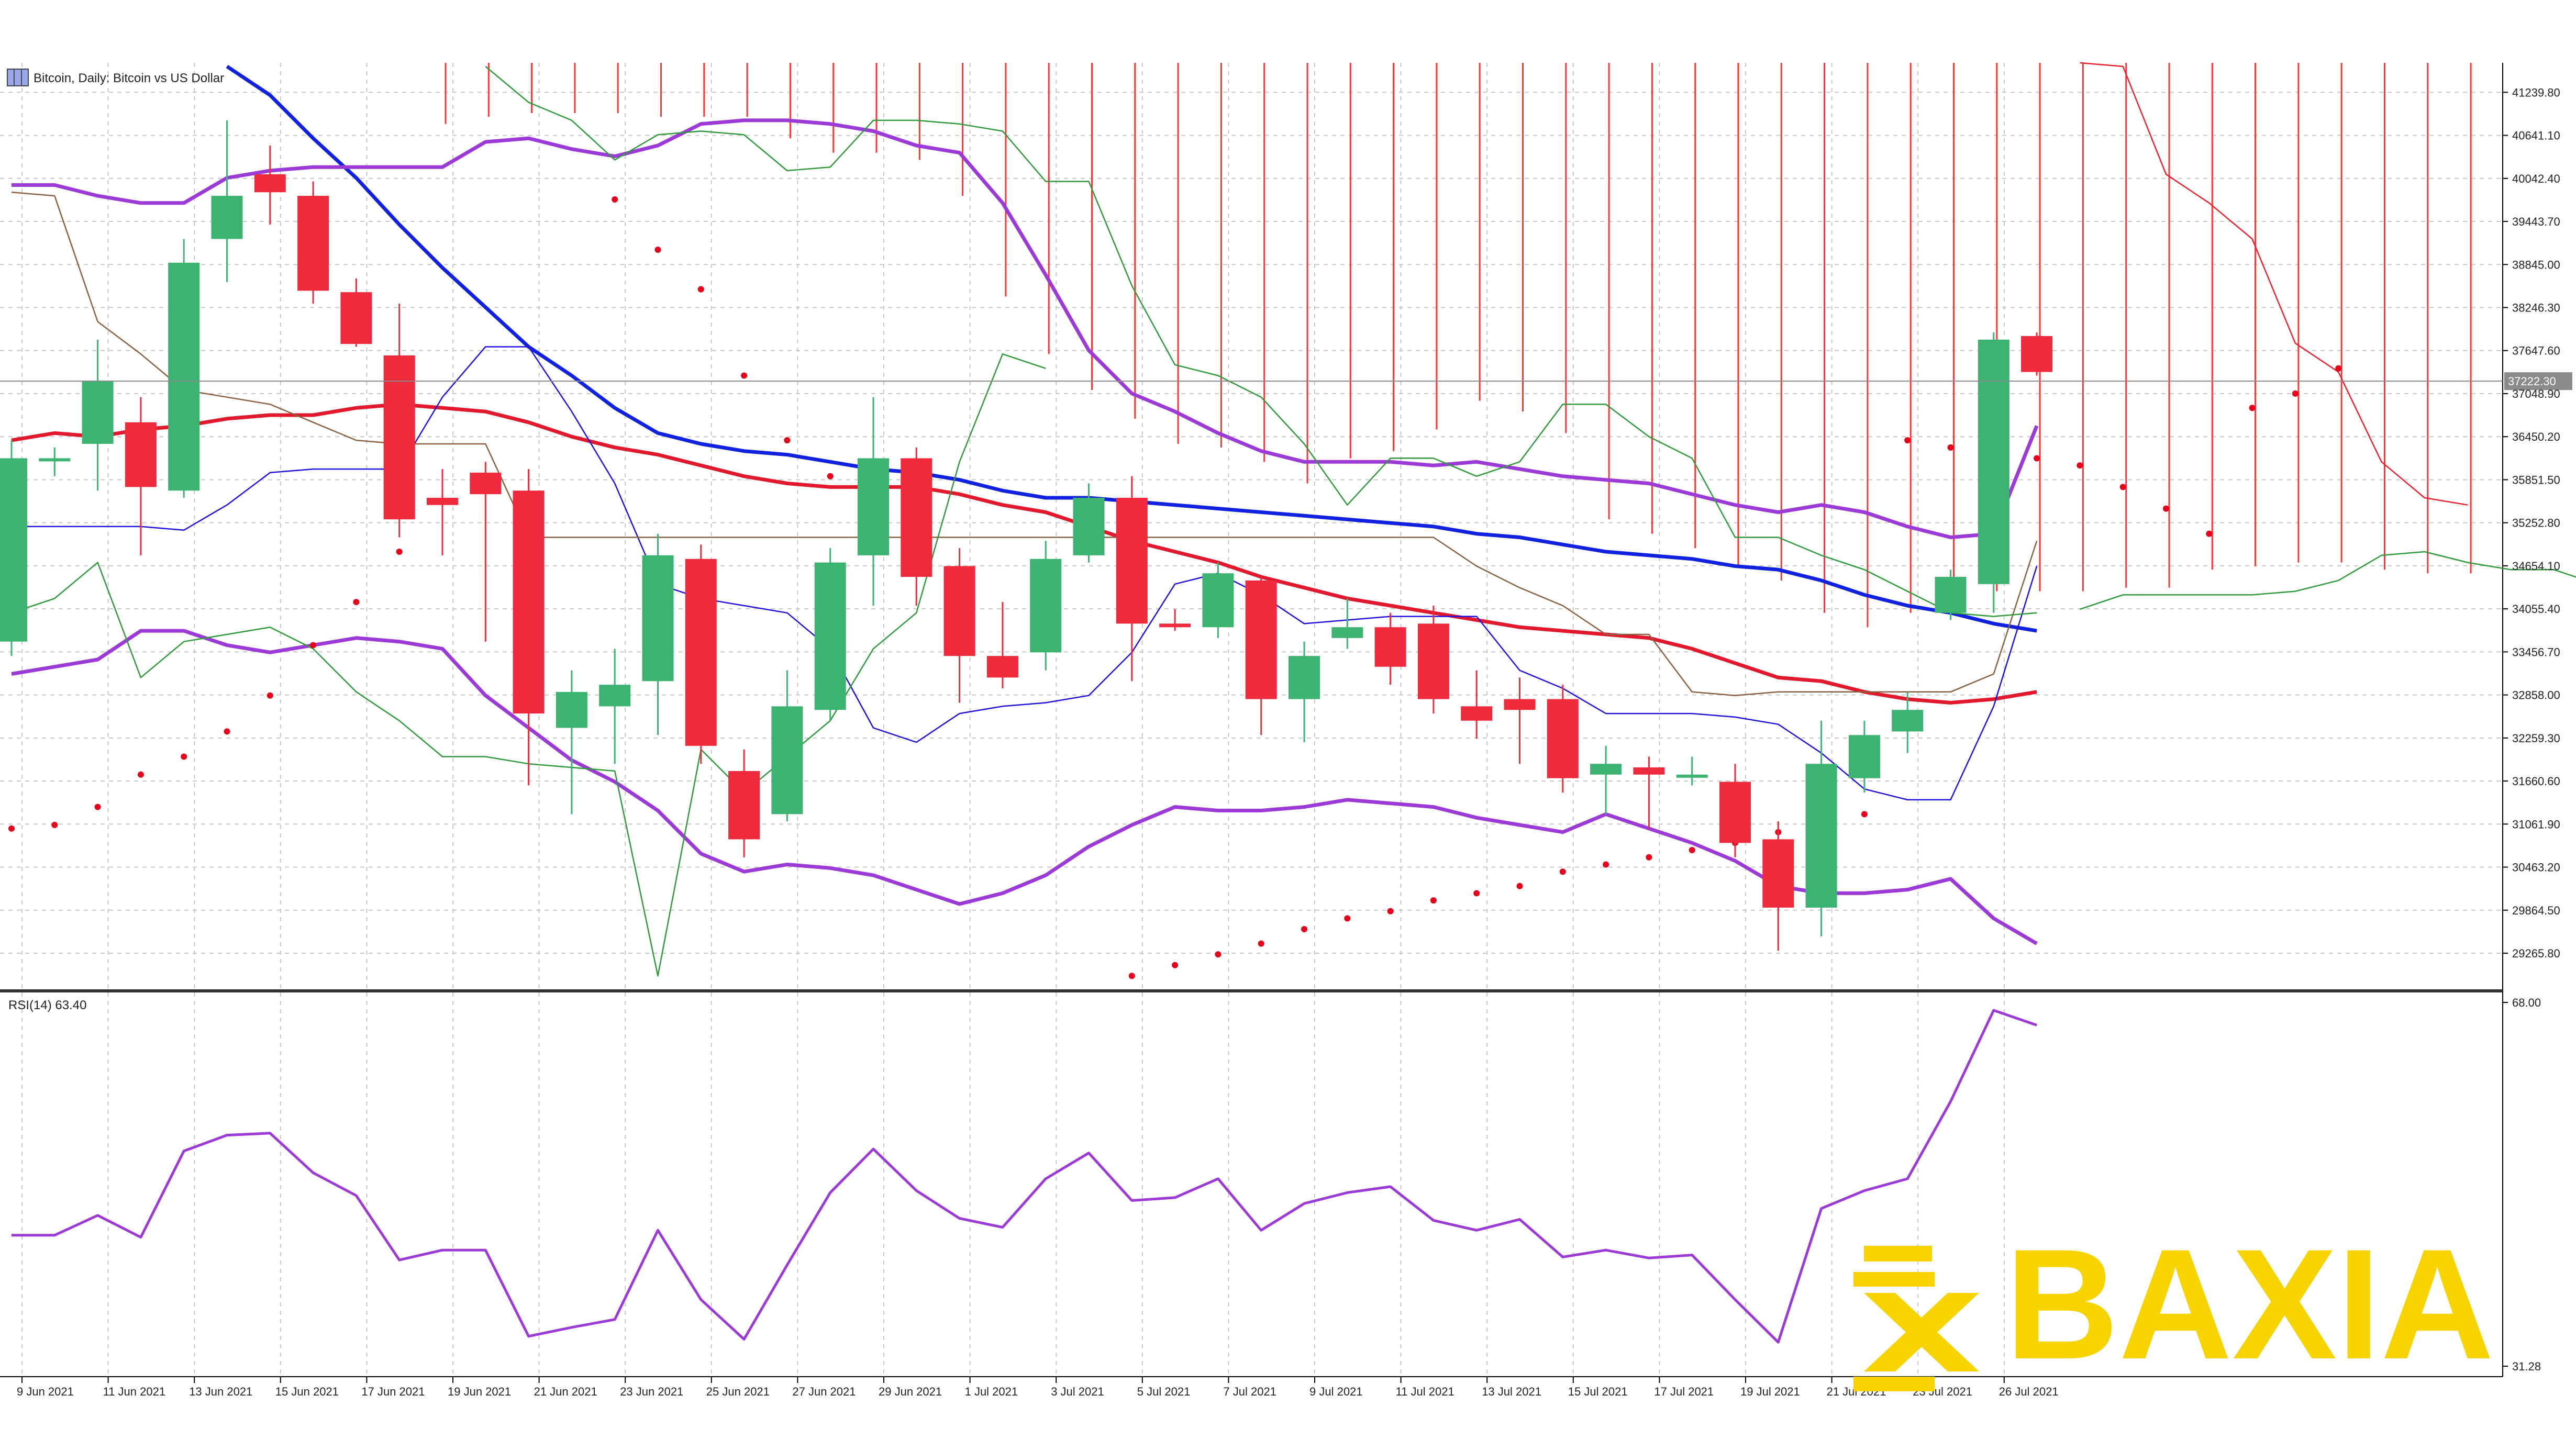  What do you see at coordinates (2536, 178) in the screenshot?
I see `price-tick-label: 40042.40` at bounding box center [2536, 178].